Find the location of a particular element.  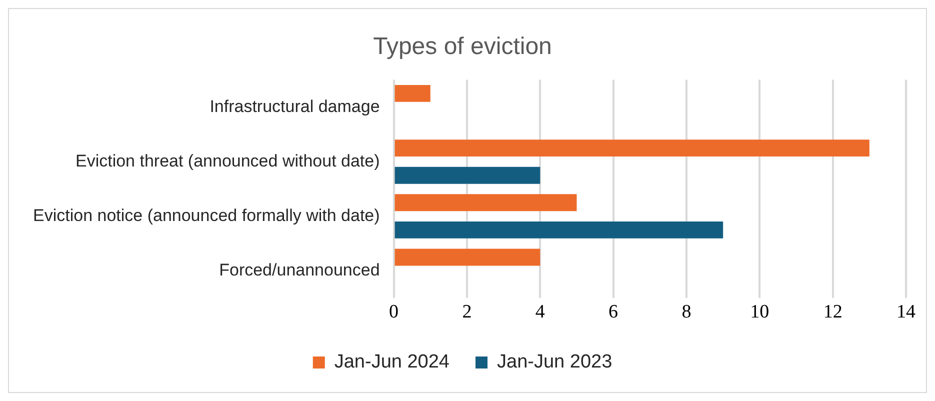

x-tick-label: 4 is located at coordinates (540, 312).